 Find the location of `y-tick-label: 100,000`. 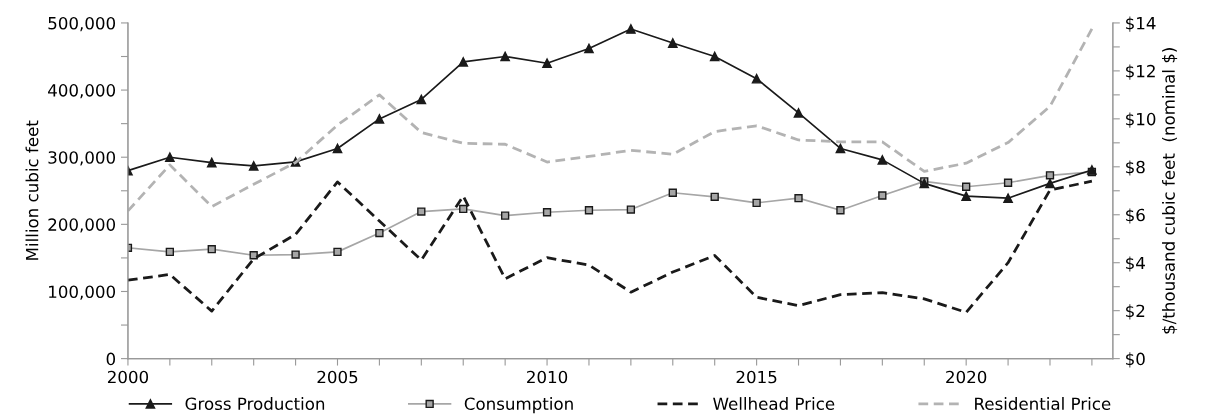

y-tick-label: 100,000 is located at coordinates (82, 292).